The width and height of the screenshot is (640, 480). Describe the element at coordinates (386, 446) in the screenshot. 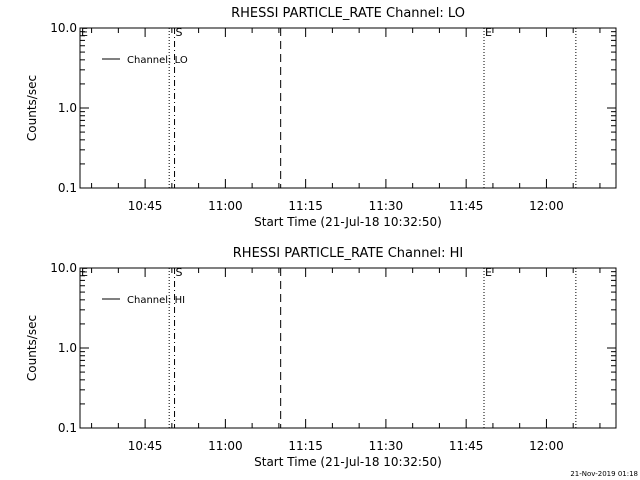

I see `chart-1-x-tick-label: 11:30` at that location.